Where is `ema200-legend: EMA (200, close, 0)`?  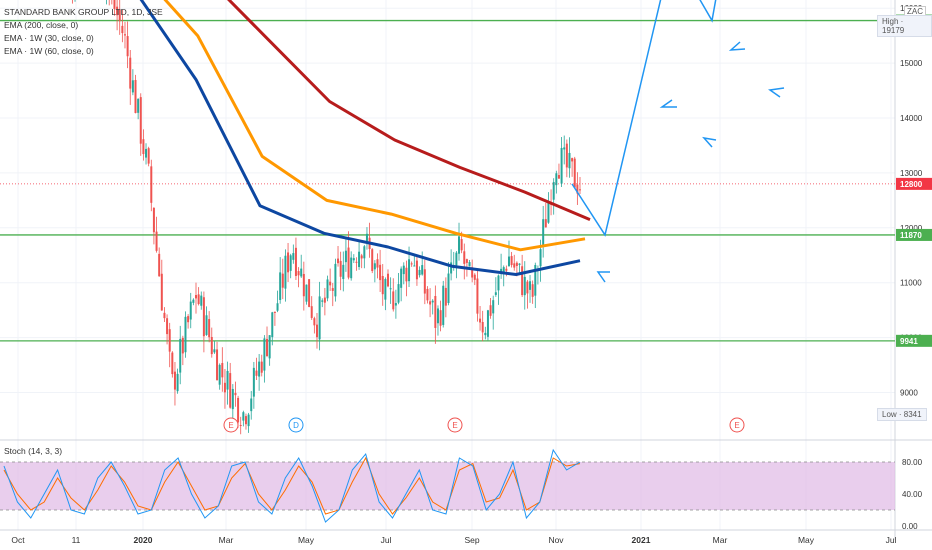 ema200-legend: EMA (200, close, 0) is located at coordinates (83, 25).